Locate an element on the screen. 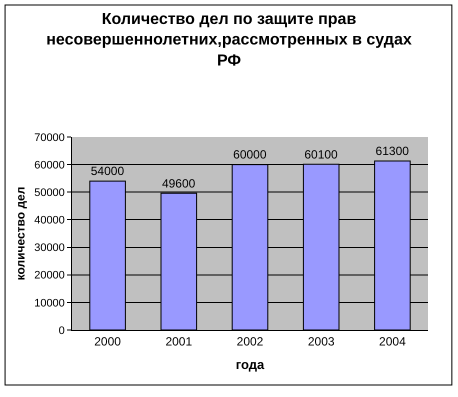 This screenshot has height=397, width=458. data-label: 60000 is located at coordinates (250, 155).